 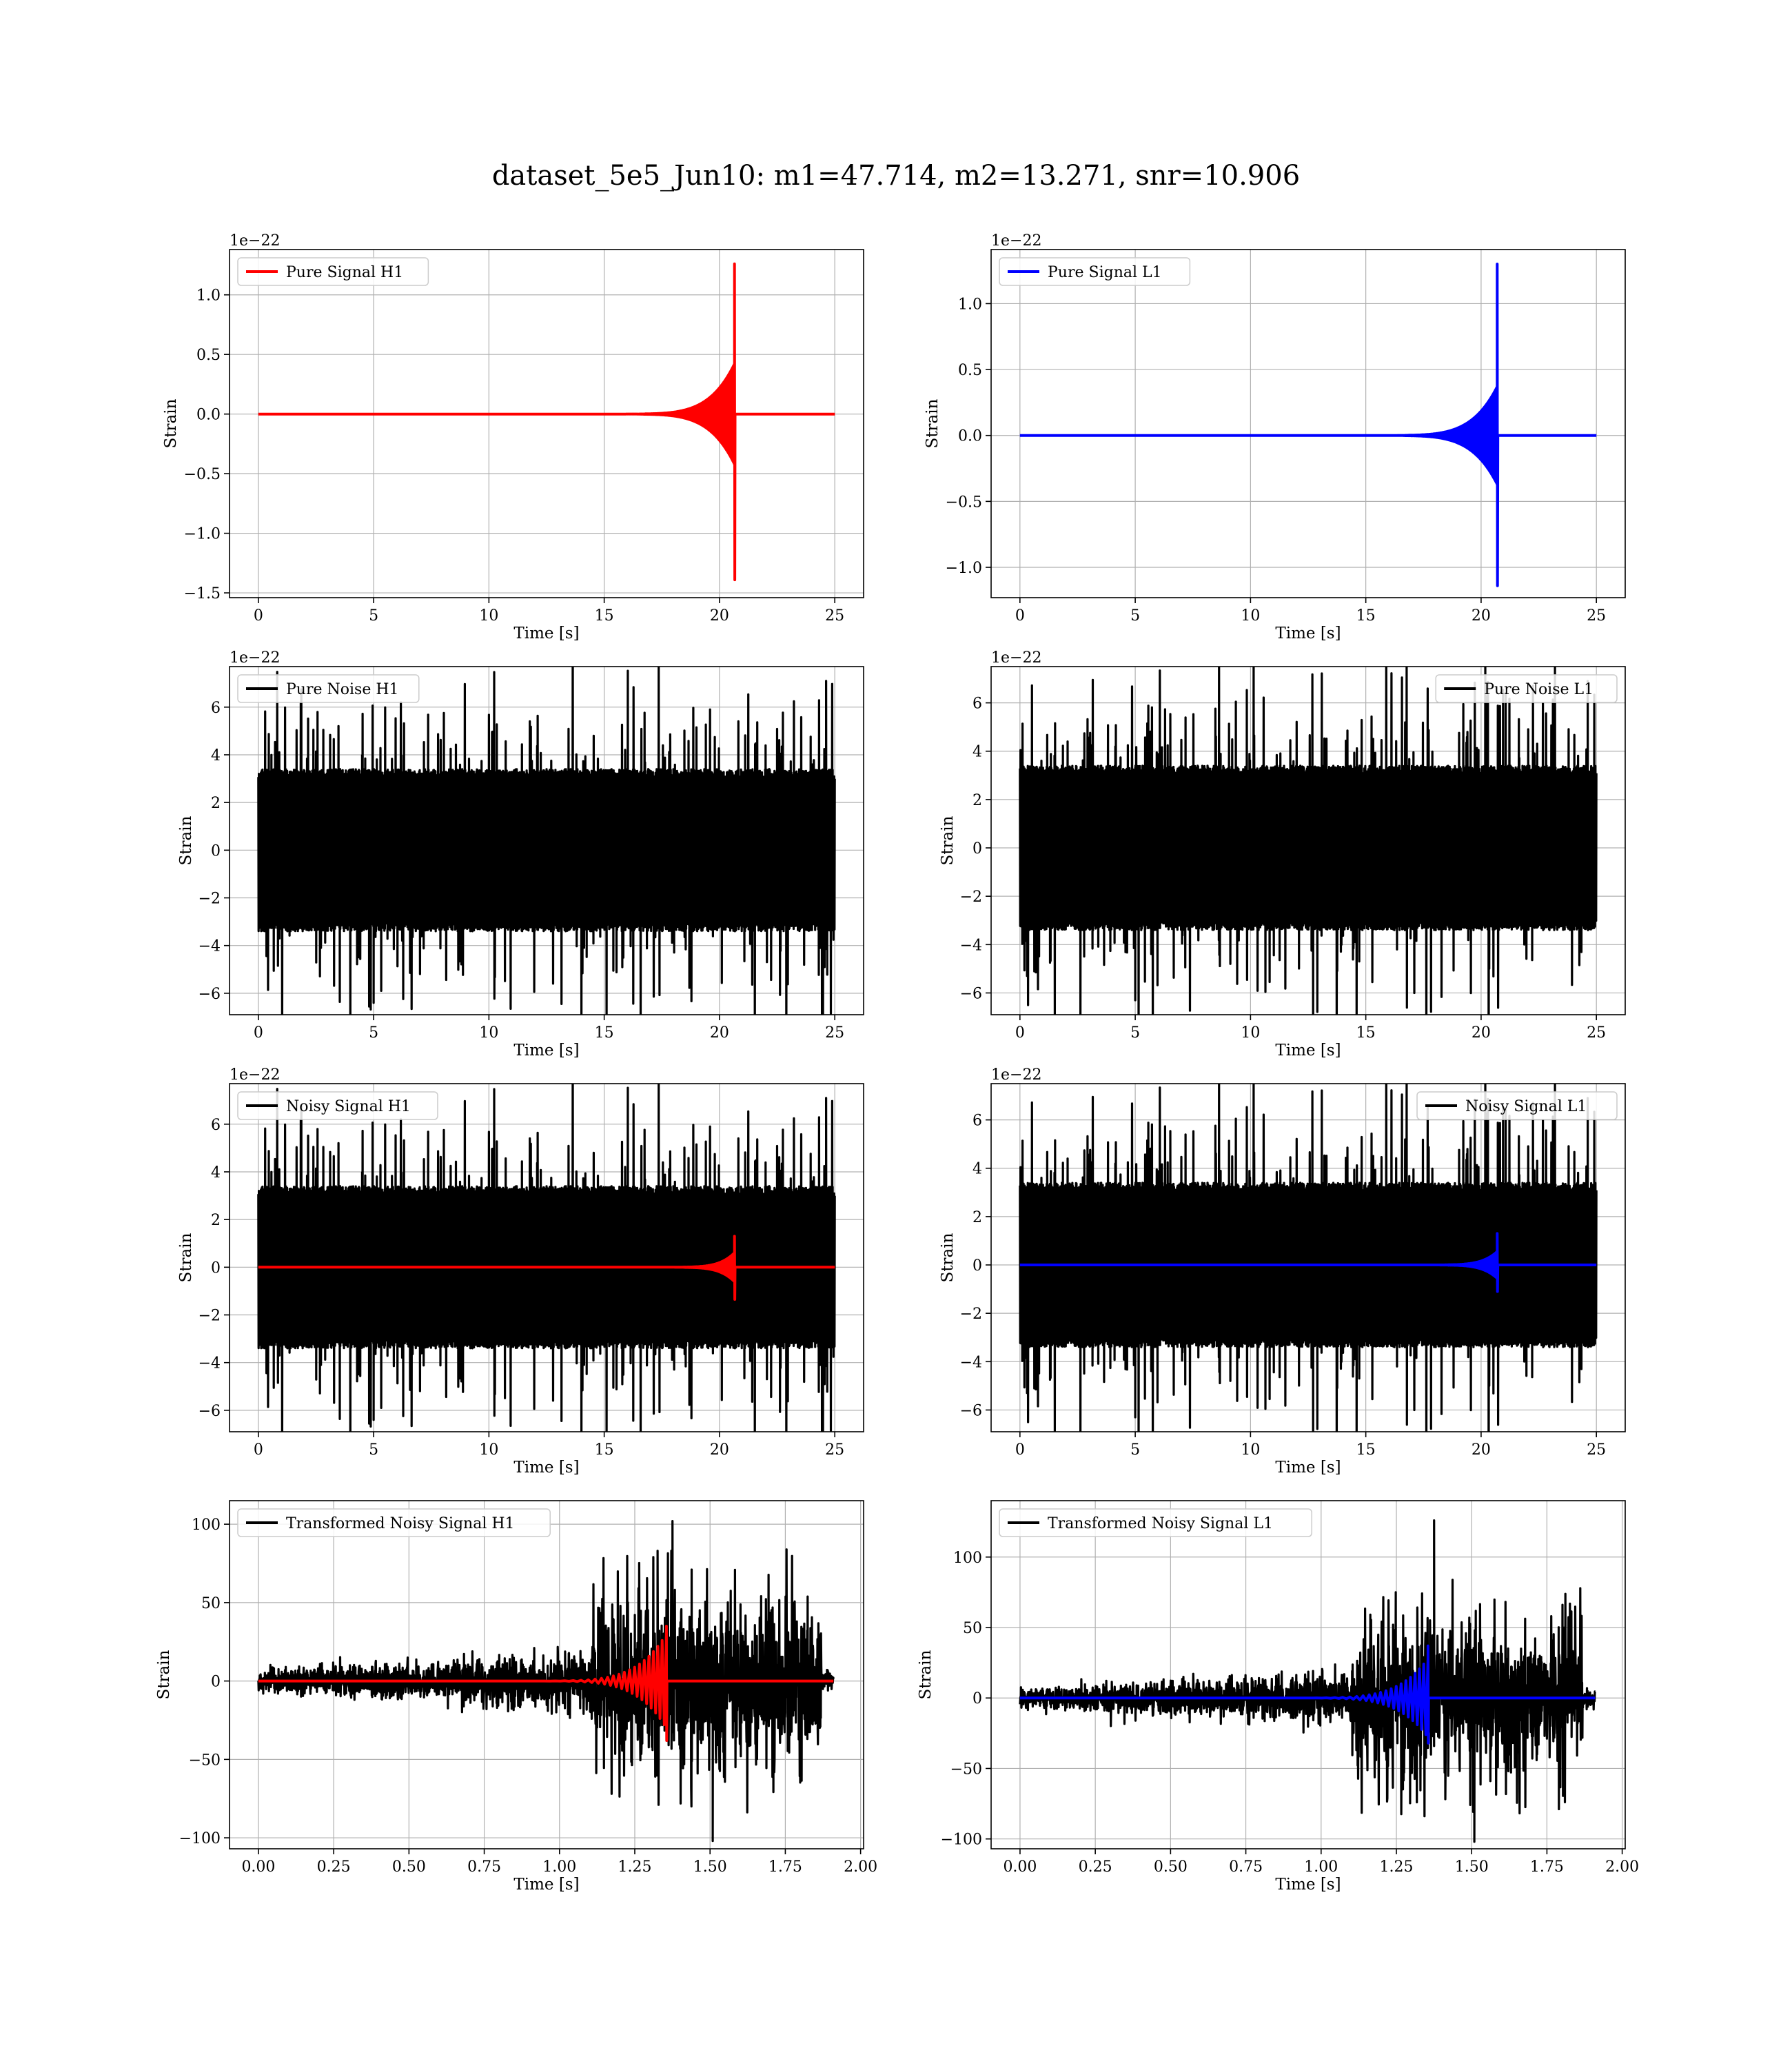 I want to click on y-tick-label: −1.0, so click(x=203, y=534).